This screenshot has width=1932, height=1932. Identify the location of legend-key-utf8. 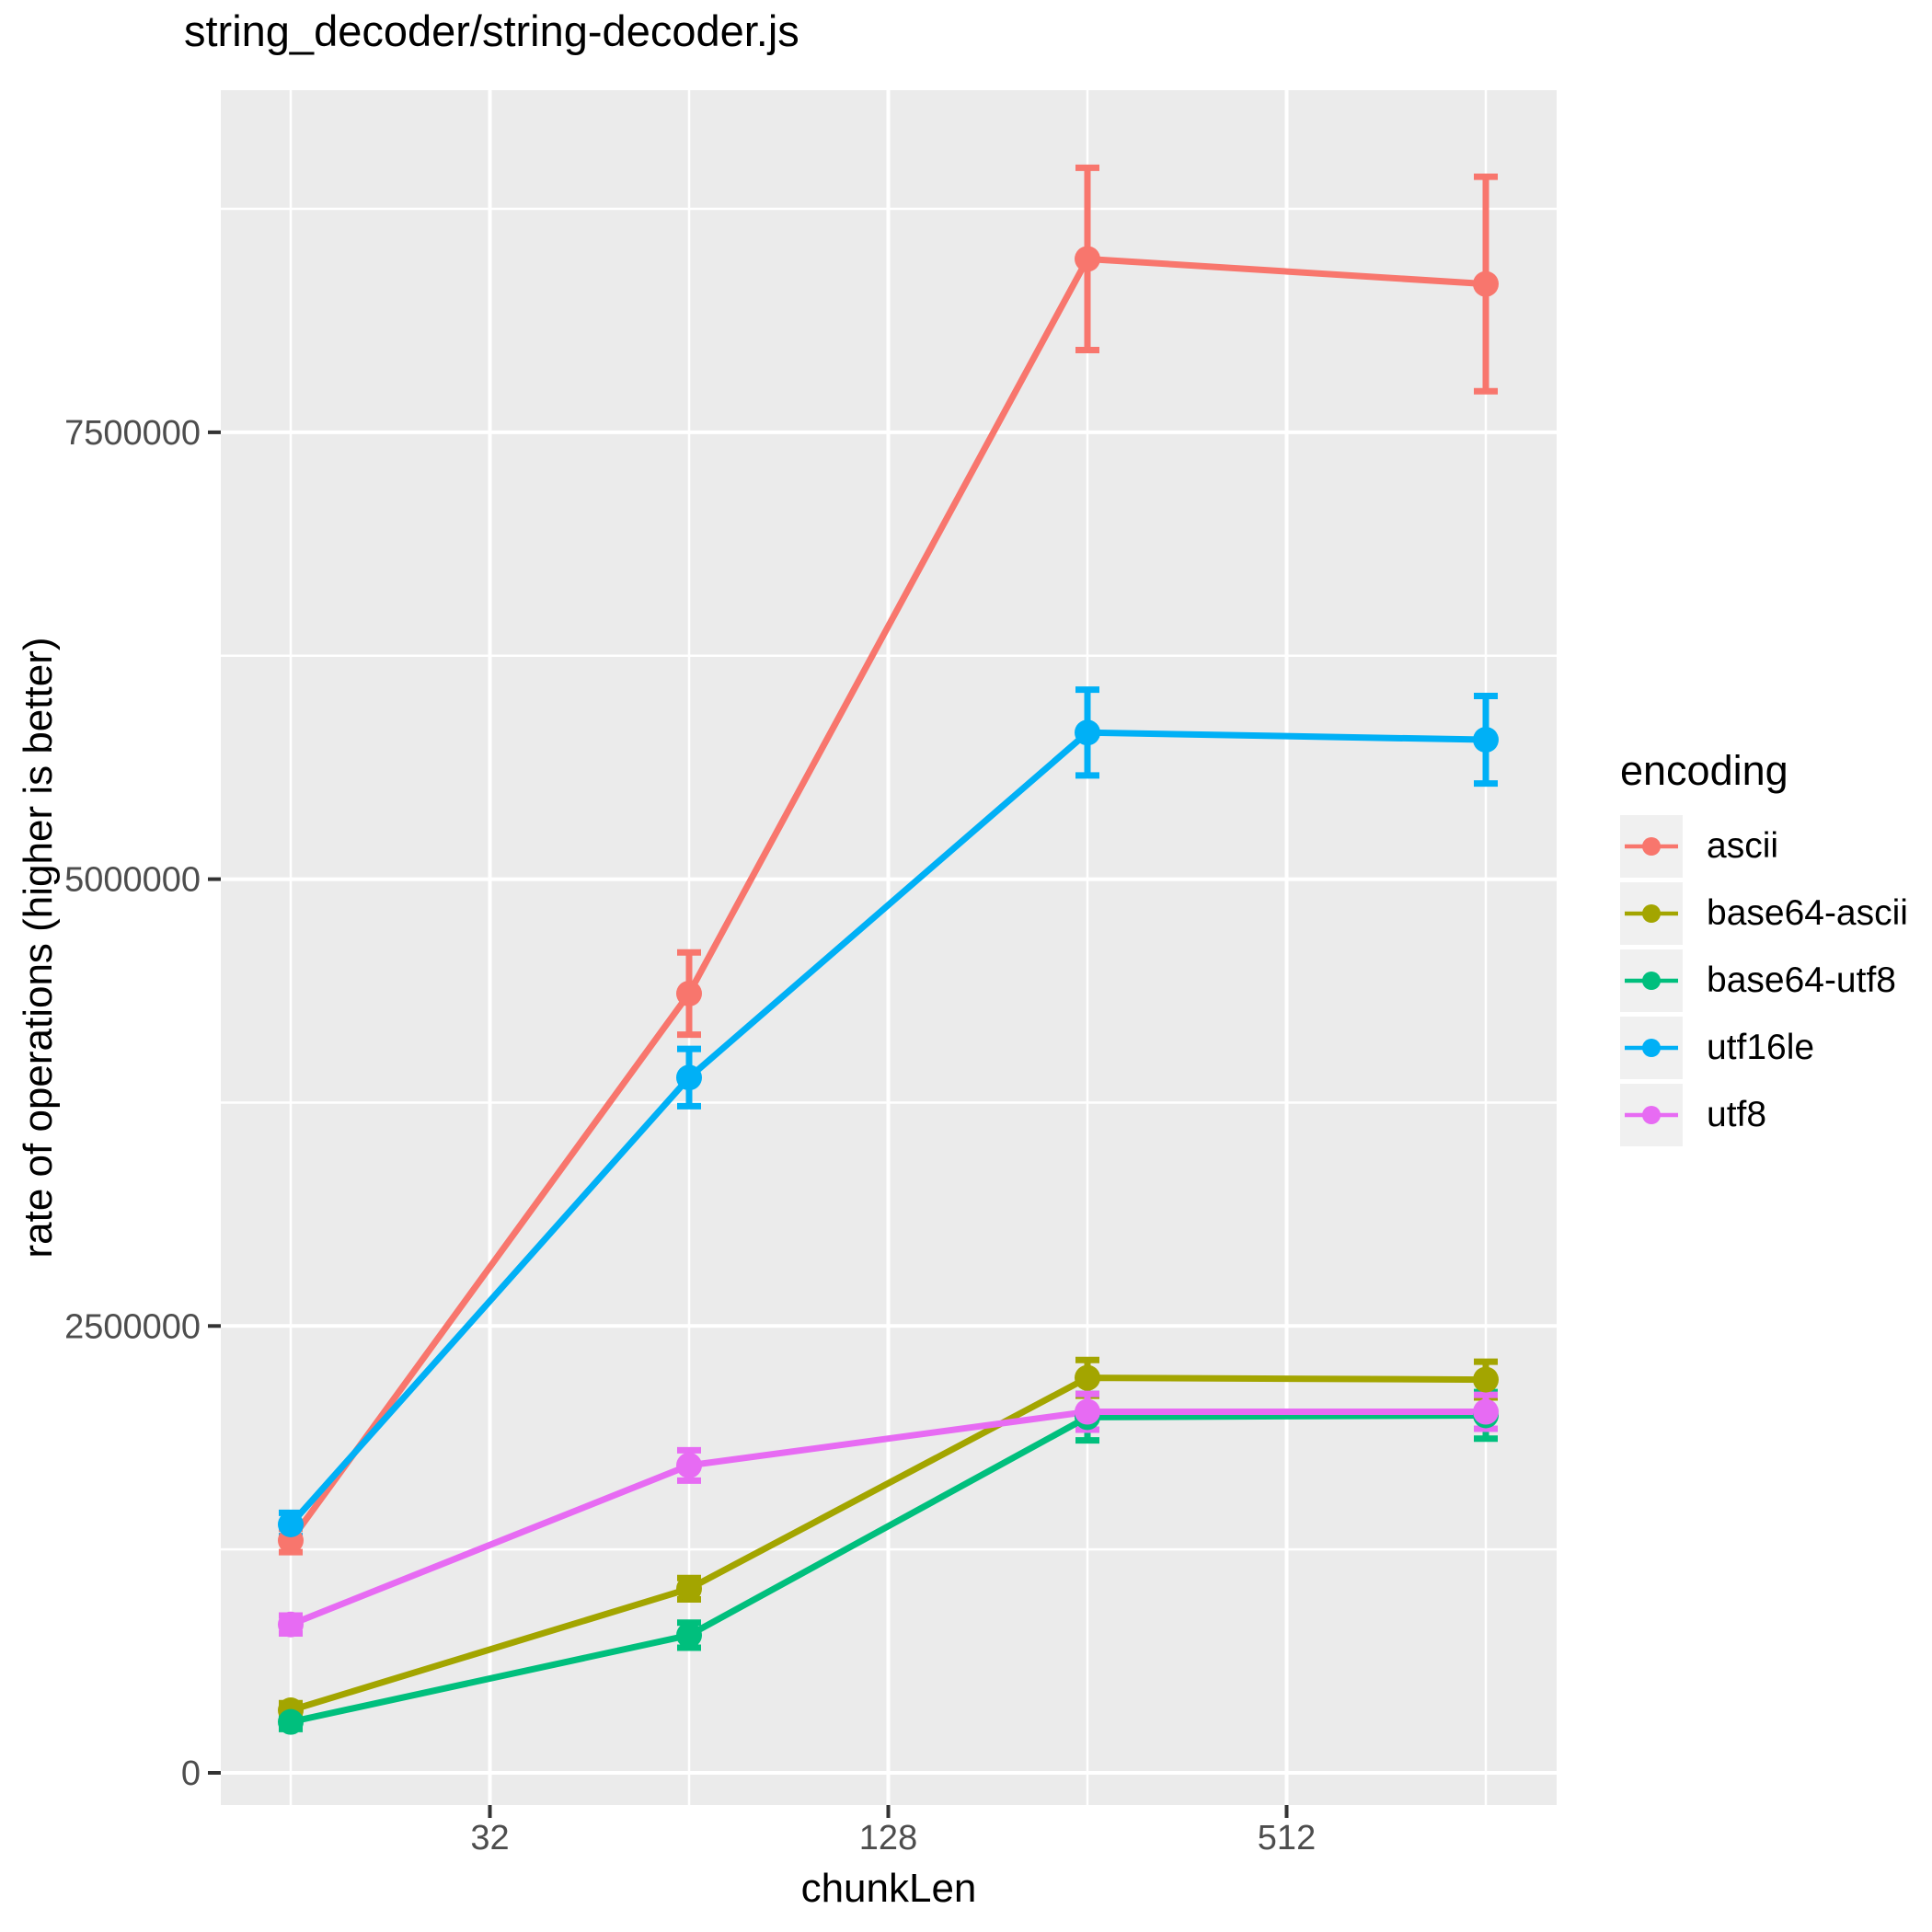
(1651, 1115).